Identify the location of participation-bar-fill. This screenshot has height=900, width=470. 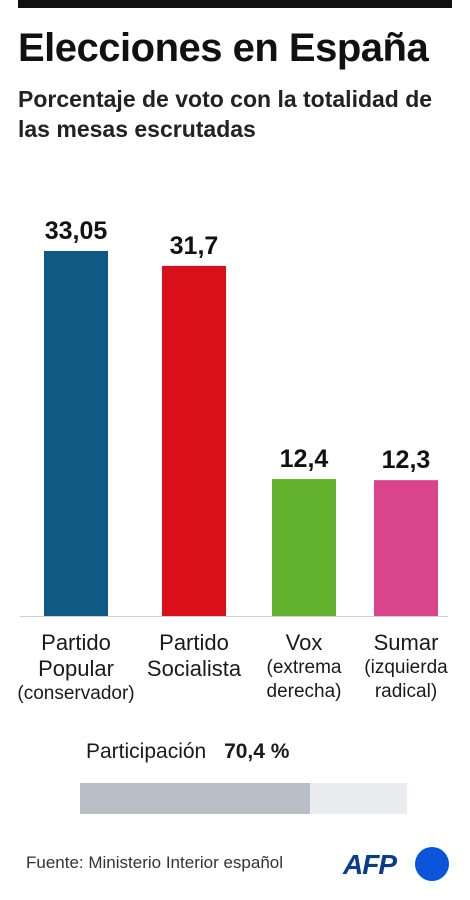
(195, 798).